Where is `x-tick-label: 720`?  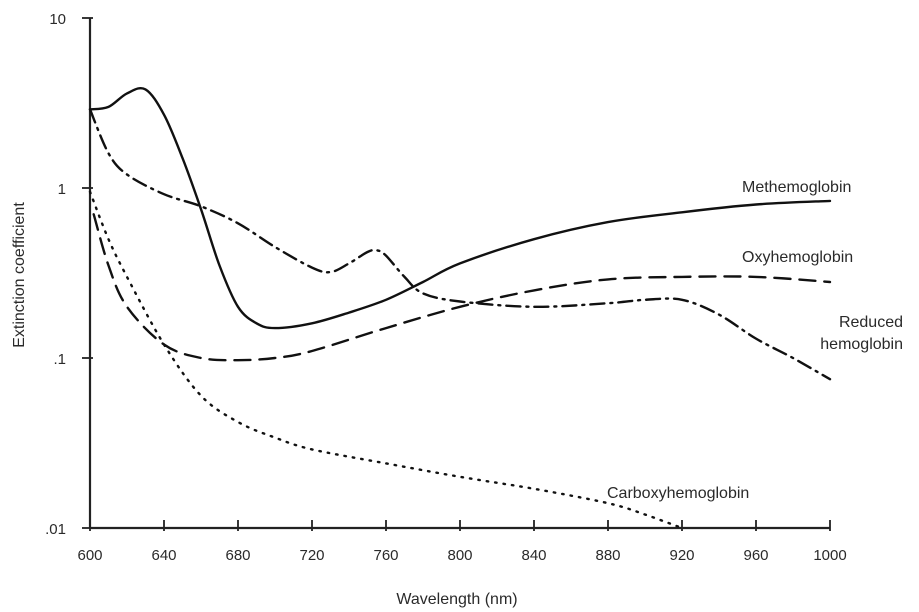
x-tick-label: 720 is located at coordinates (311, 555).